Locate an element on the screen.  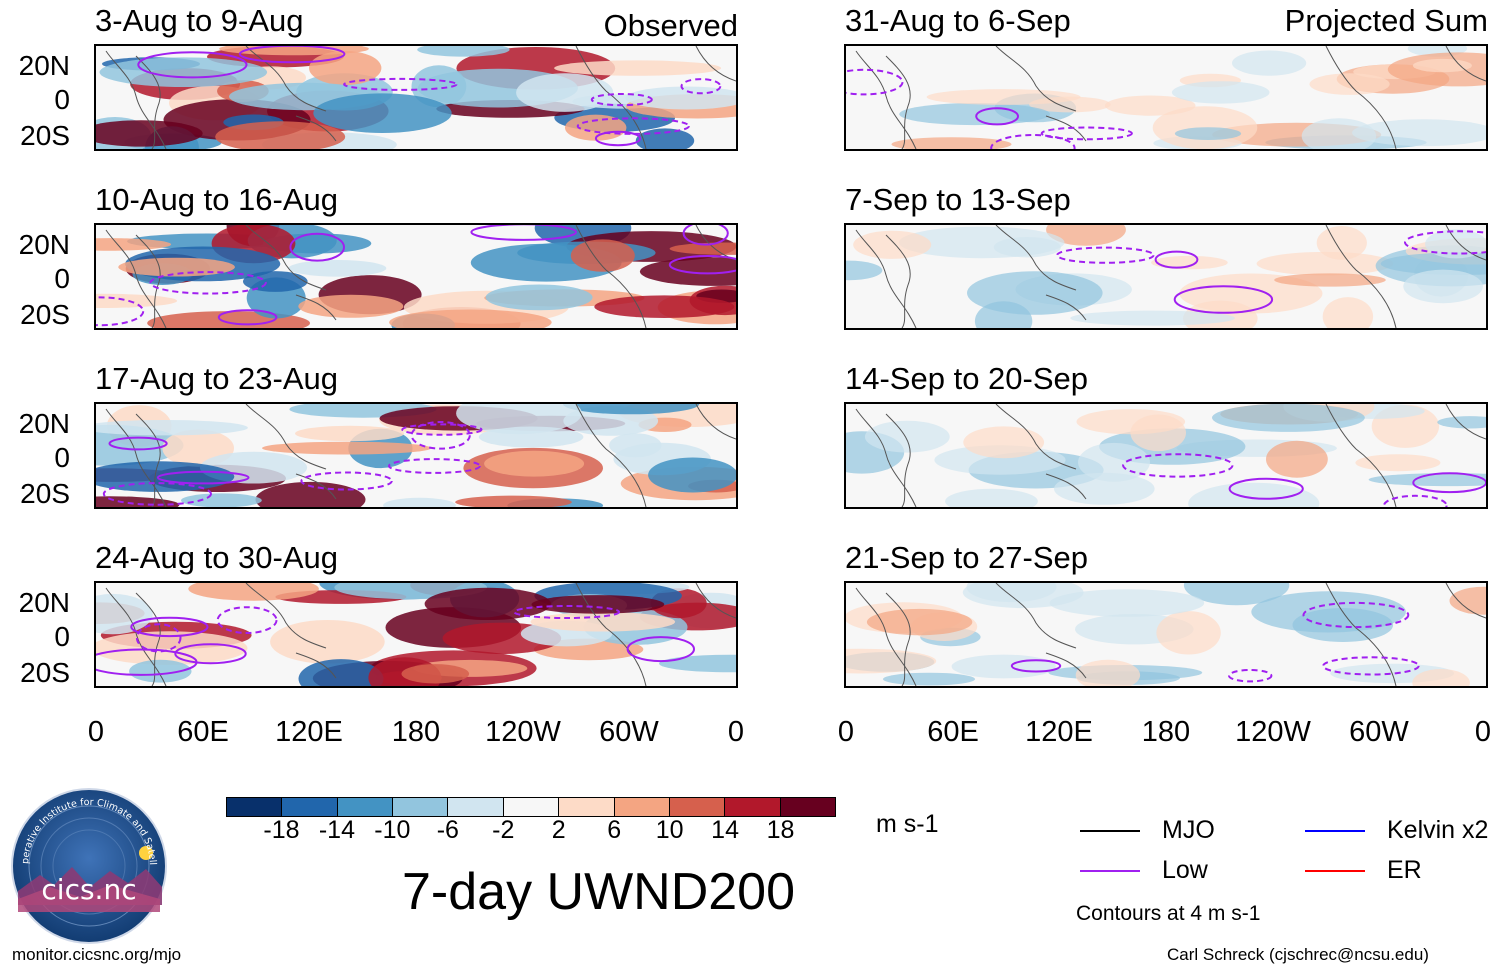
legend-label: ER is located at coordinates (1404, 870).